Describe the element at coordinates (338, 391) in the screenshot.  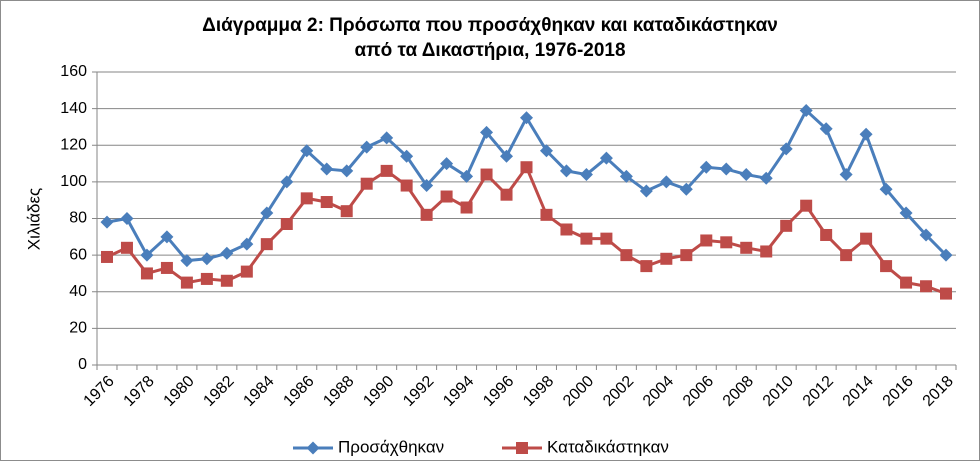
I see `x-tick-label: 1988` at that location.